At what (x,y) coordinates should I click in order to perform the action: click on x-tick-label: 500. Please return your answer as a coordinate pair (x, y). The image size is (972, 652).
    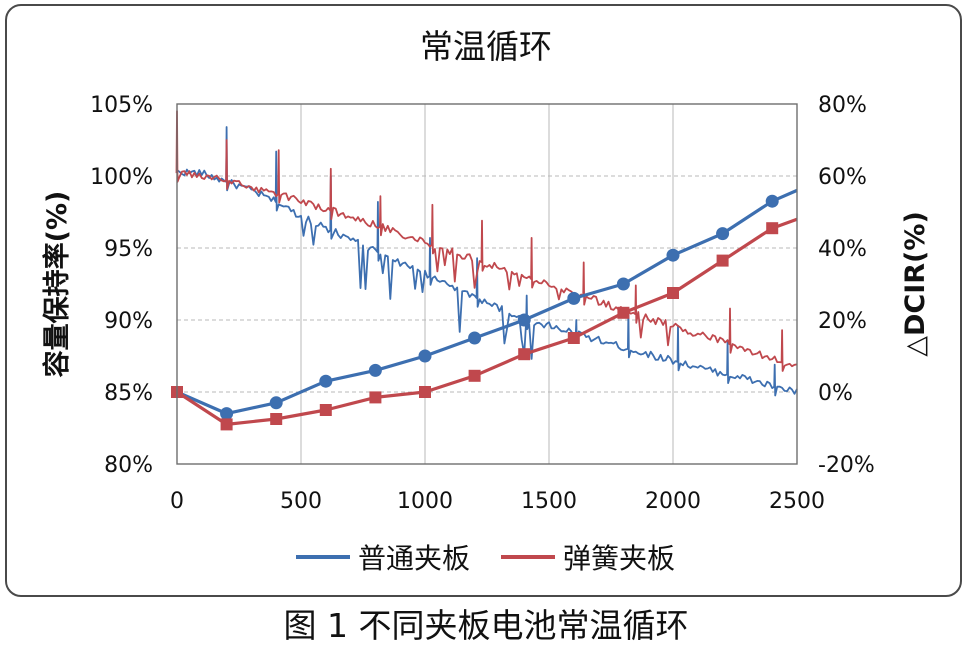
    Looking at the image, I should click on (301, 501).